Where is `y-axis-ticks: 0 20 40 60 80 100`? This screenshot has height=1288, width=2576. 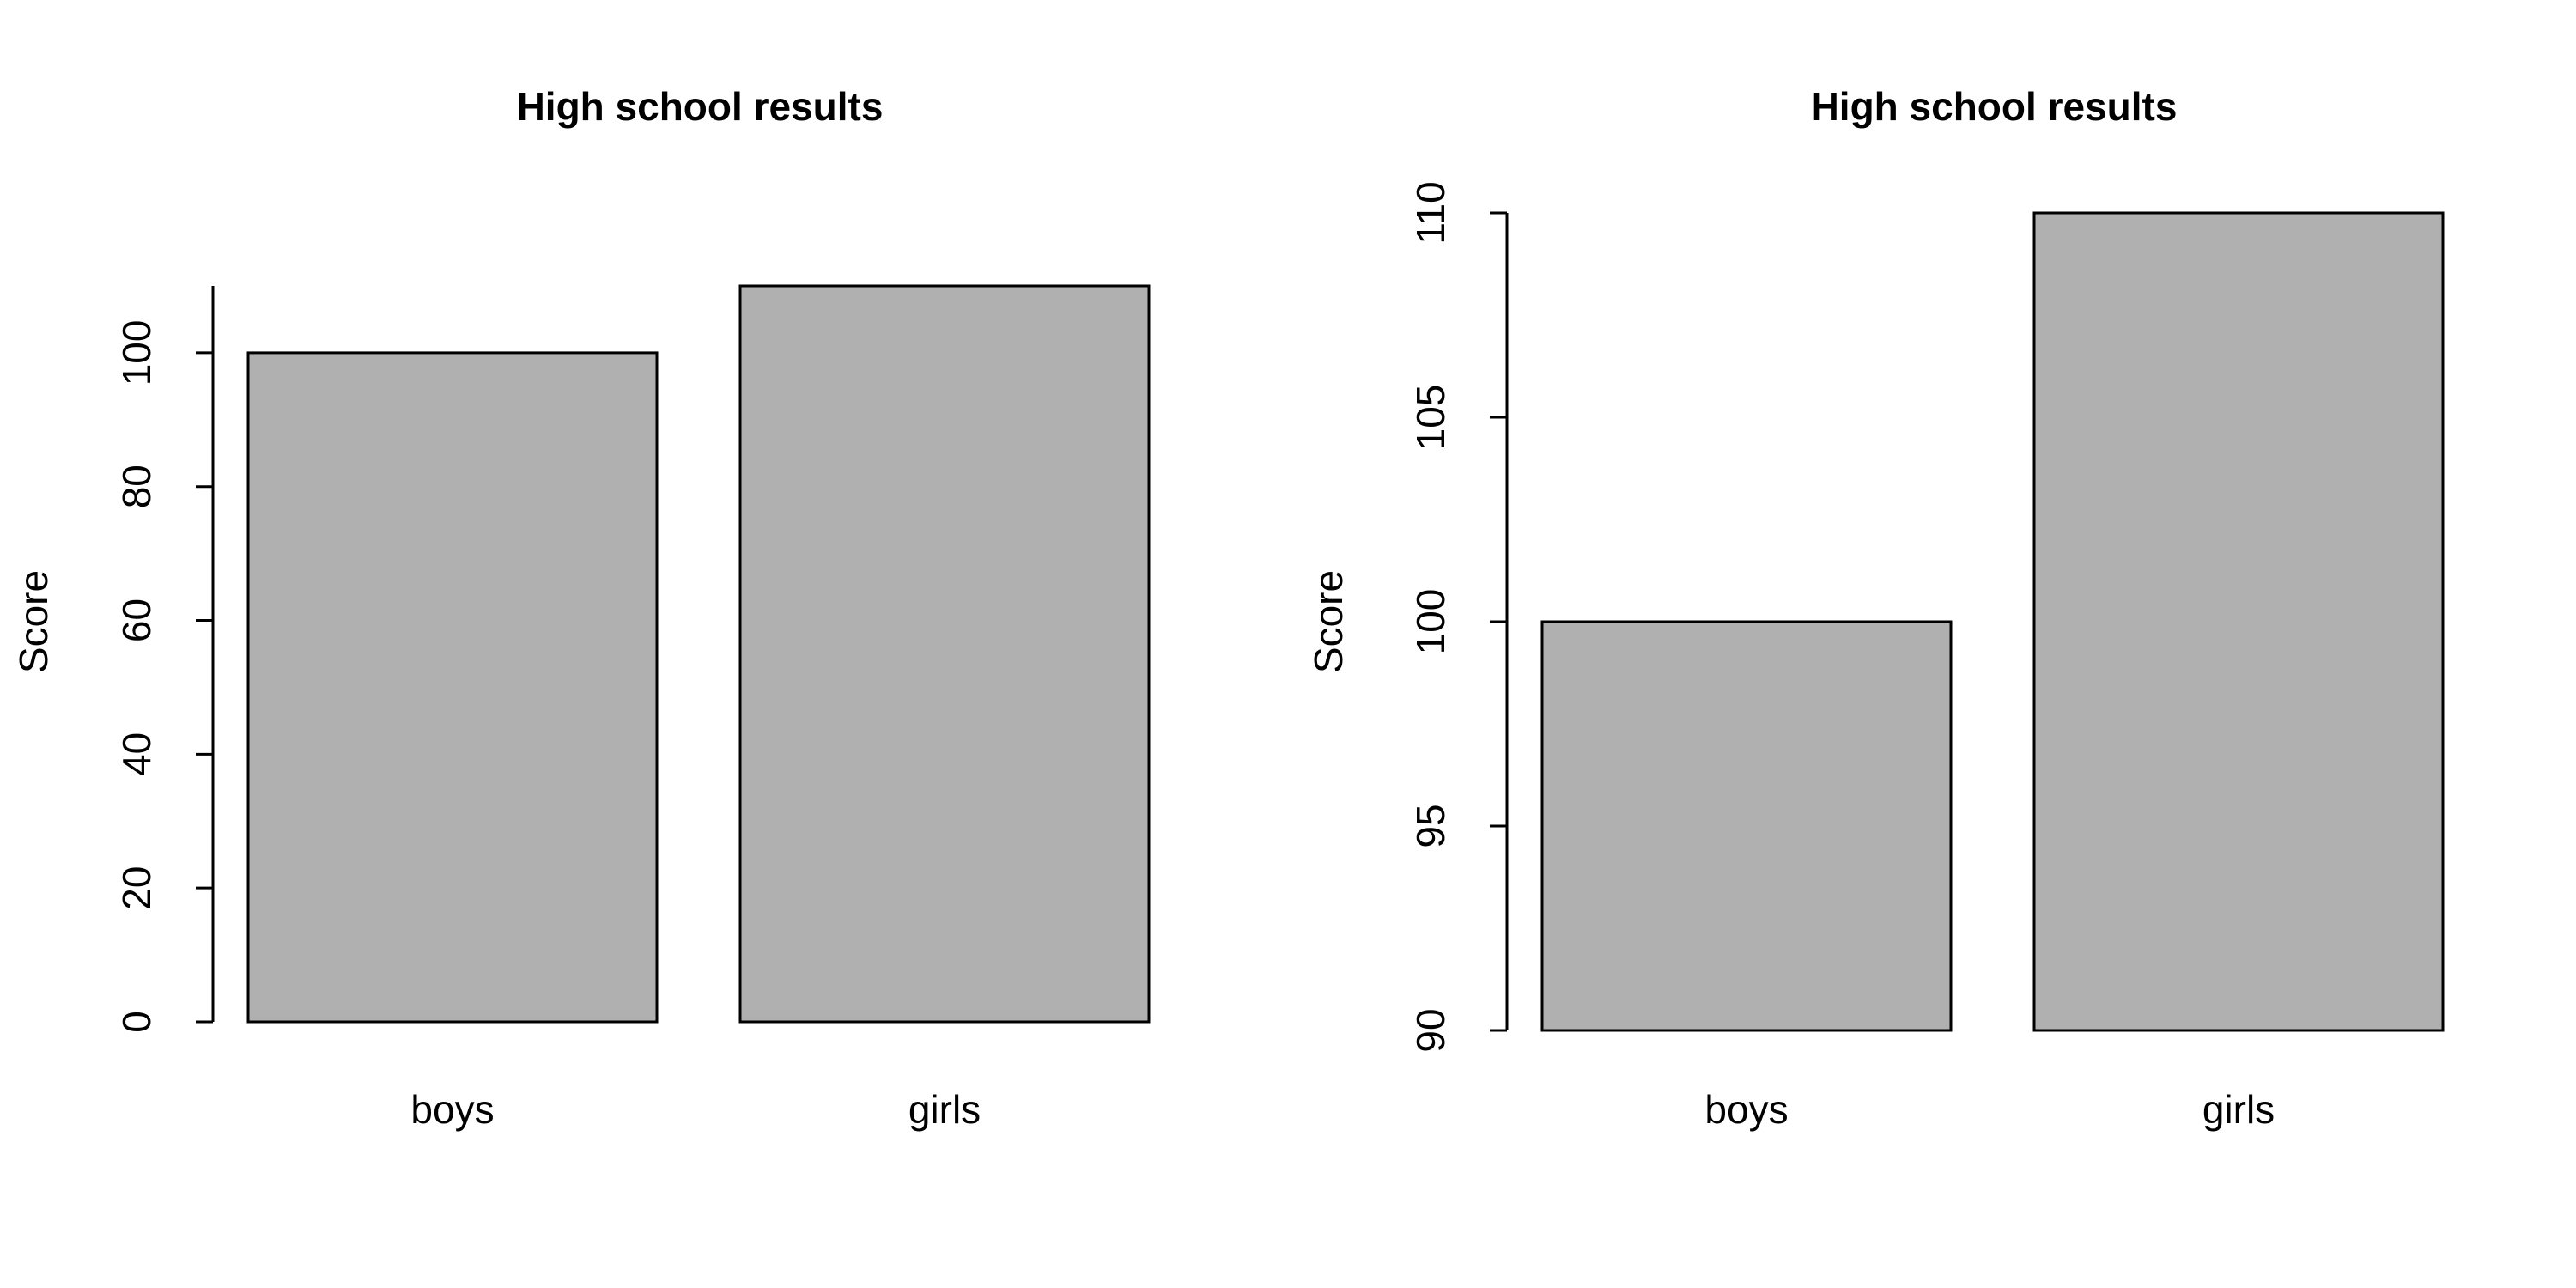 y-axis-ticks: 0 20 40 60 80 100 is located at coordinates (164, 676).